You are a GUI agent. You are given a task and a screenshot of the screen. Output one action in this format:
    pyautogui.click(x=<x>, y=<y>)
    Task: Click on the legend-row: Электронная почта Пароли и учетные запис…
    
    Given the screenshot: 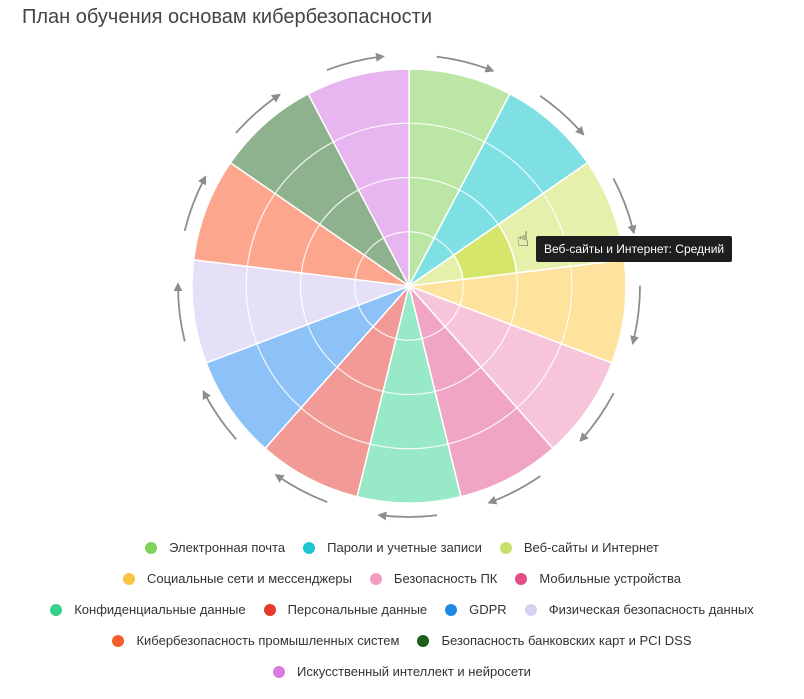 What is the action you would take?
    pyautogui.click(x=402, y=547)
    